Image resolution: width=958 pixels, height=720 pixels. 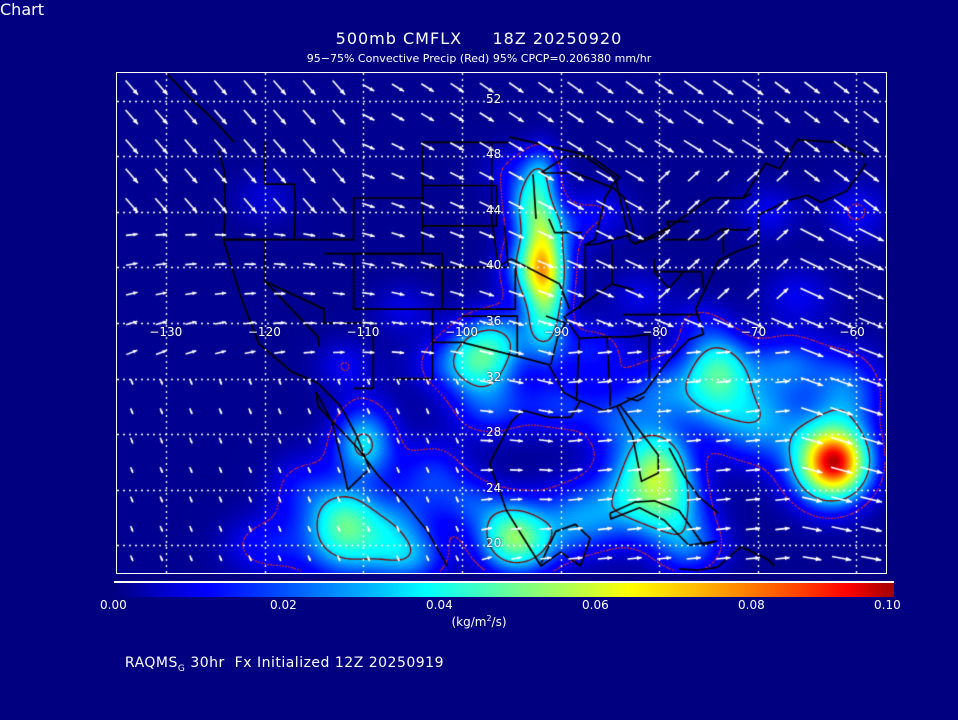 What do you see at coordinates (887, 605) in the screenshot?
I see `colorbar-tick-5: 0.10` at bounding box center [887, 605].